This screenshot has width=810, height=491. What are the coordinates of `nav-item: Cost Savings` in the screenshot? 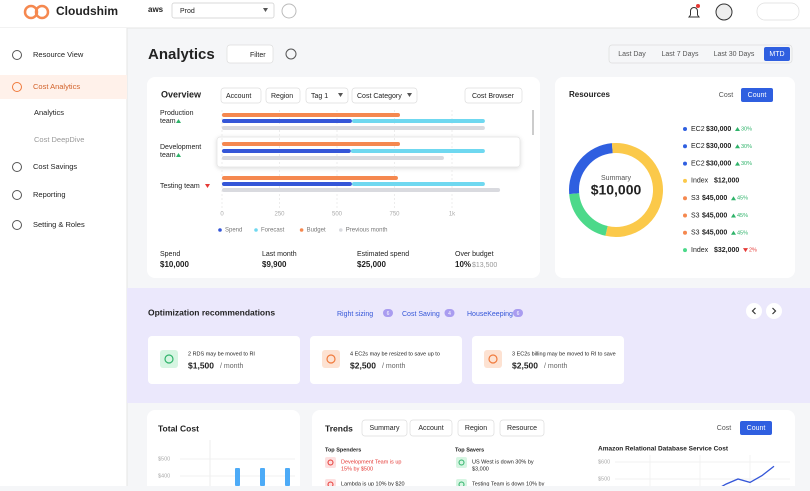 It's located at (55, 166).